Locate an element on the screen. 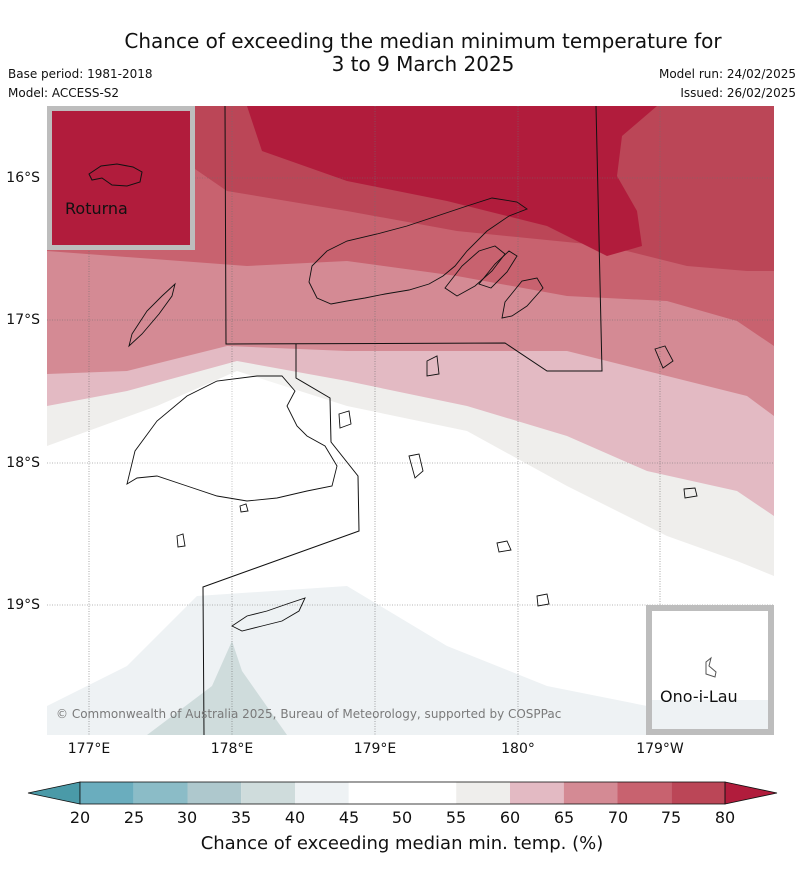 This screenshot has width=804, height=896. title-line-2: 3 to 9 March 2025 is located at coordinates (423, 64).